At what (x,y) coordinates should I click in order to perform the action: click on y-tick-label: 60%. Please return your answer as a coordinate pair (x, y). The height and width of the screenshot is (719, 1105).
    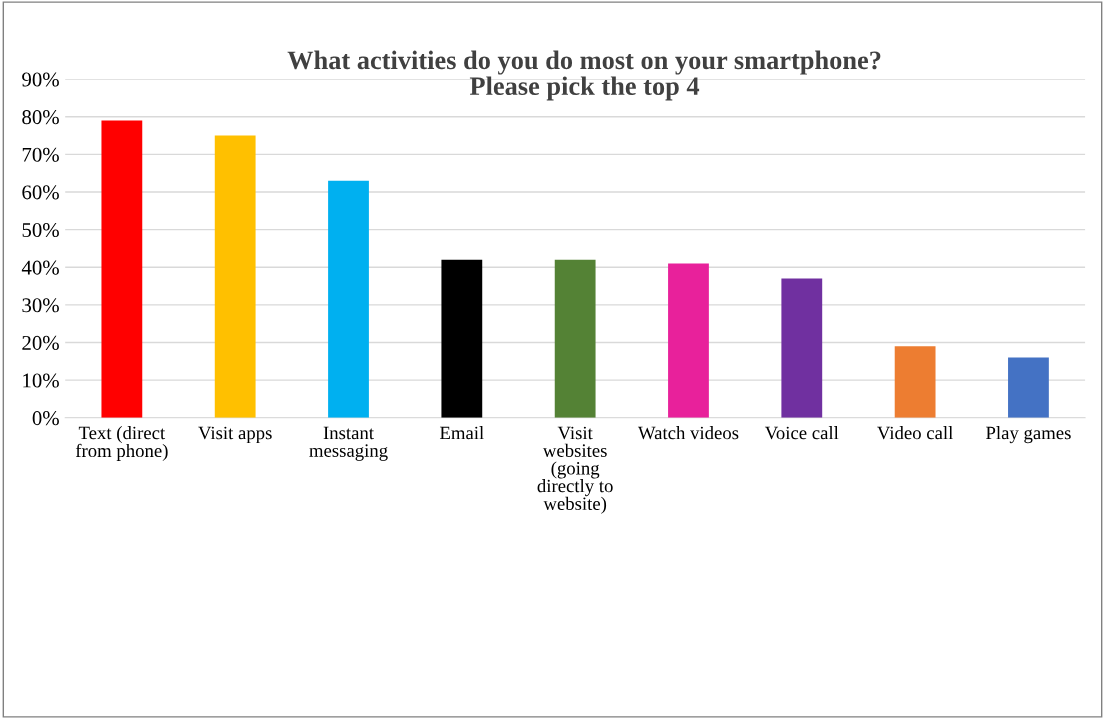
    Looking at the image, I should click on (40, 192).